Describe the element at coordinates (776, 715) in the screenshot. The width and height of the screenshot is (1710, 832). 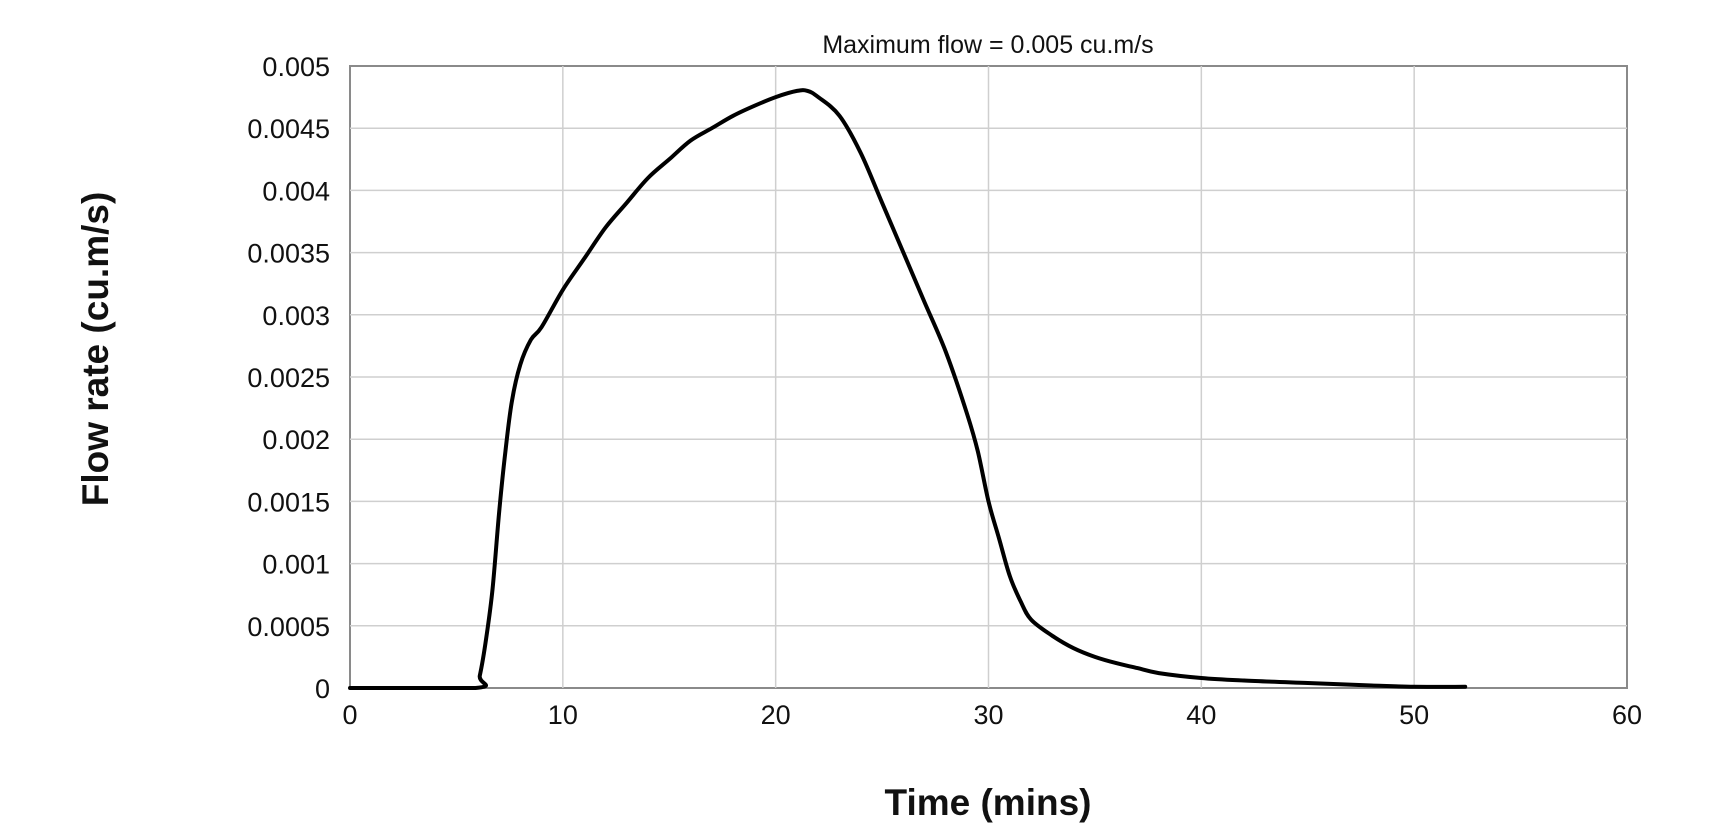
I see `x-tick-label: 20` at that location.